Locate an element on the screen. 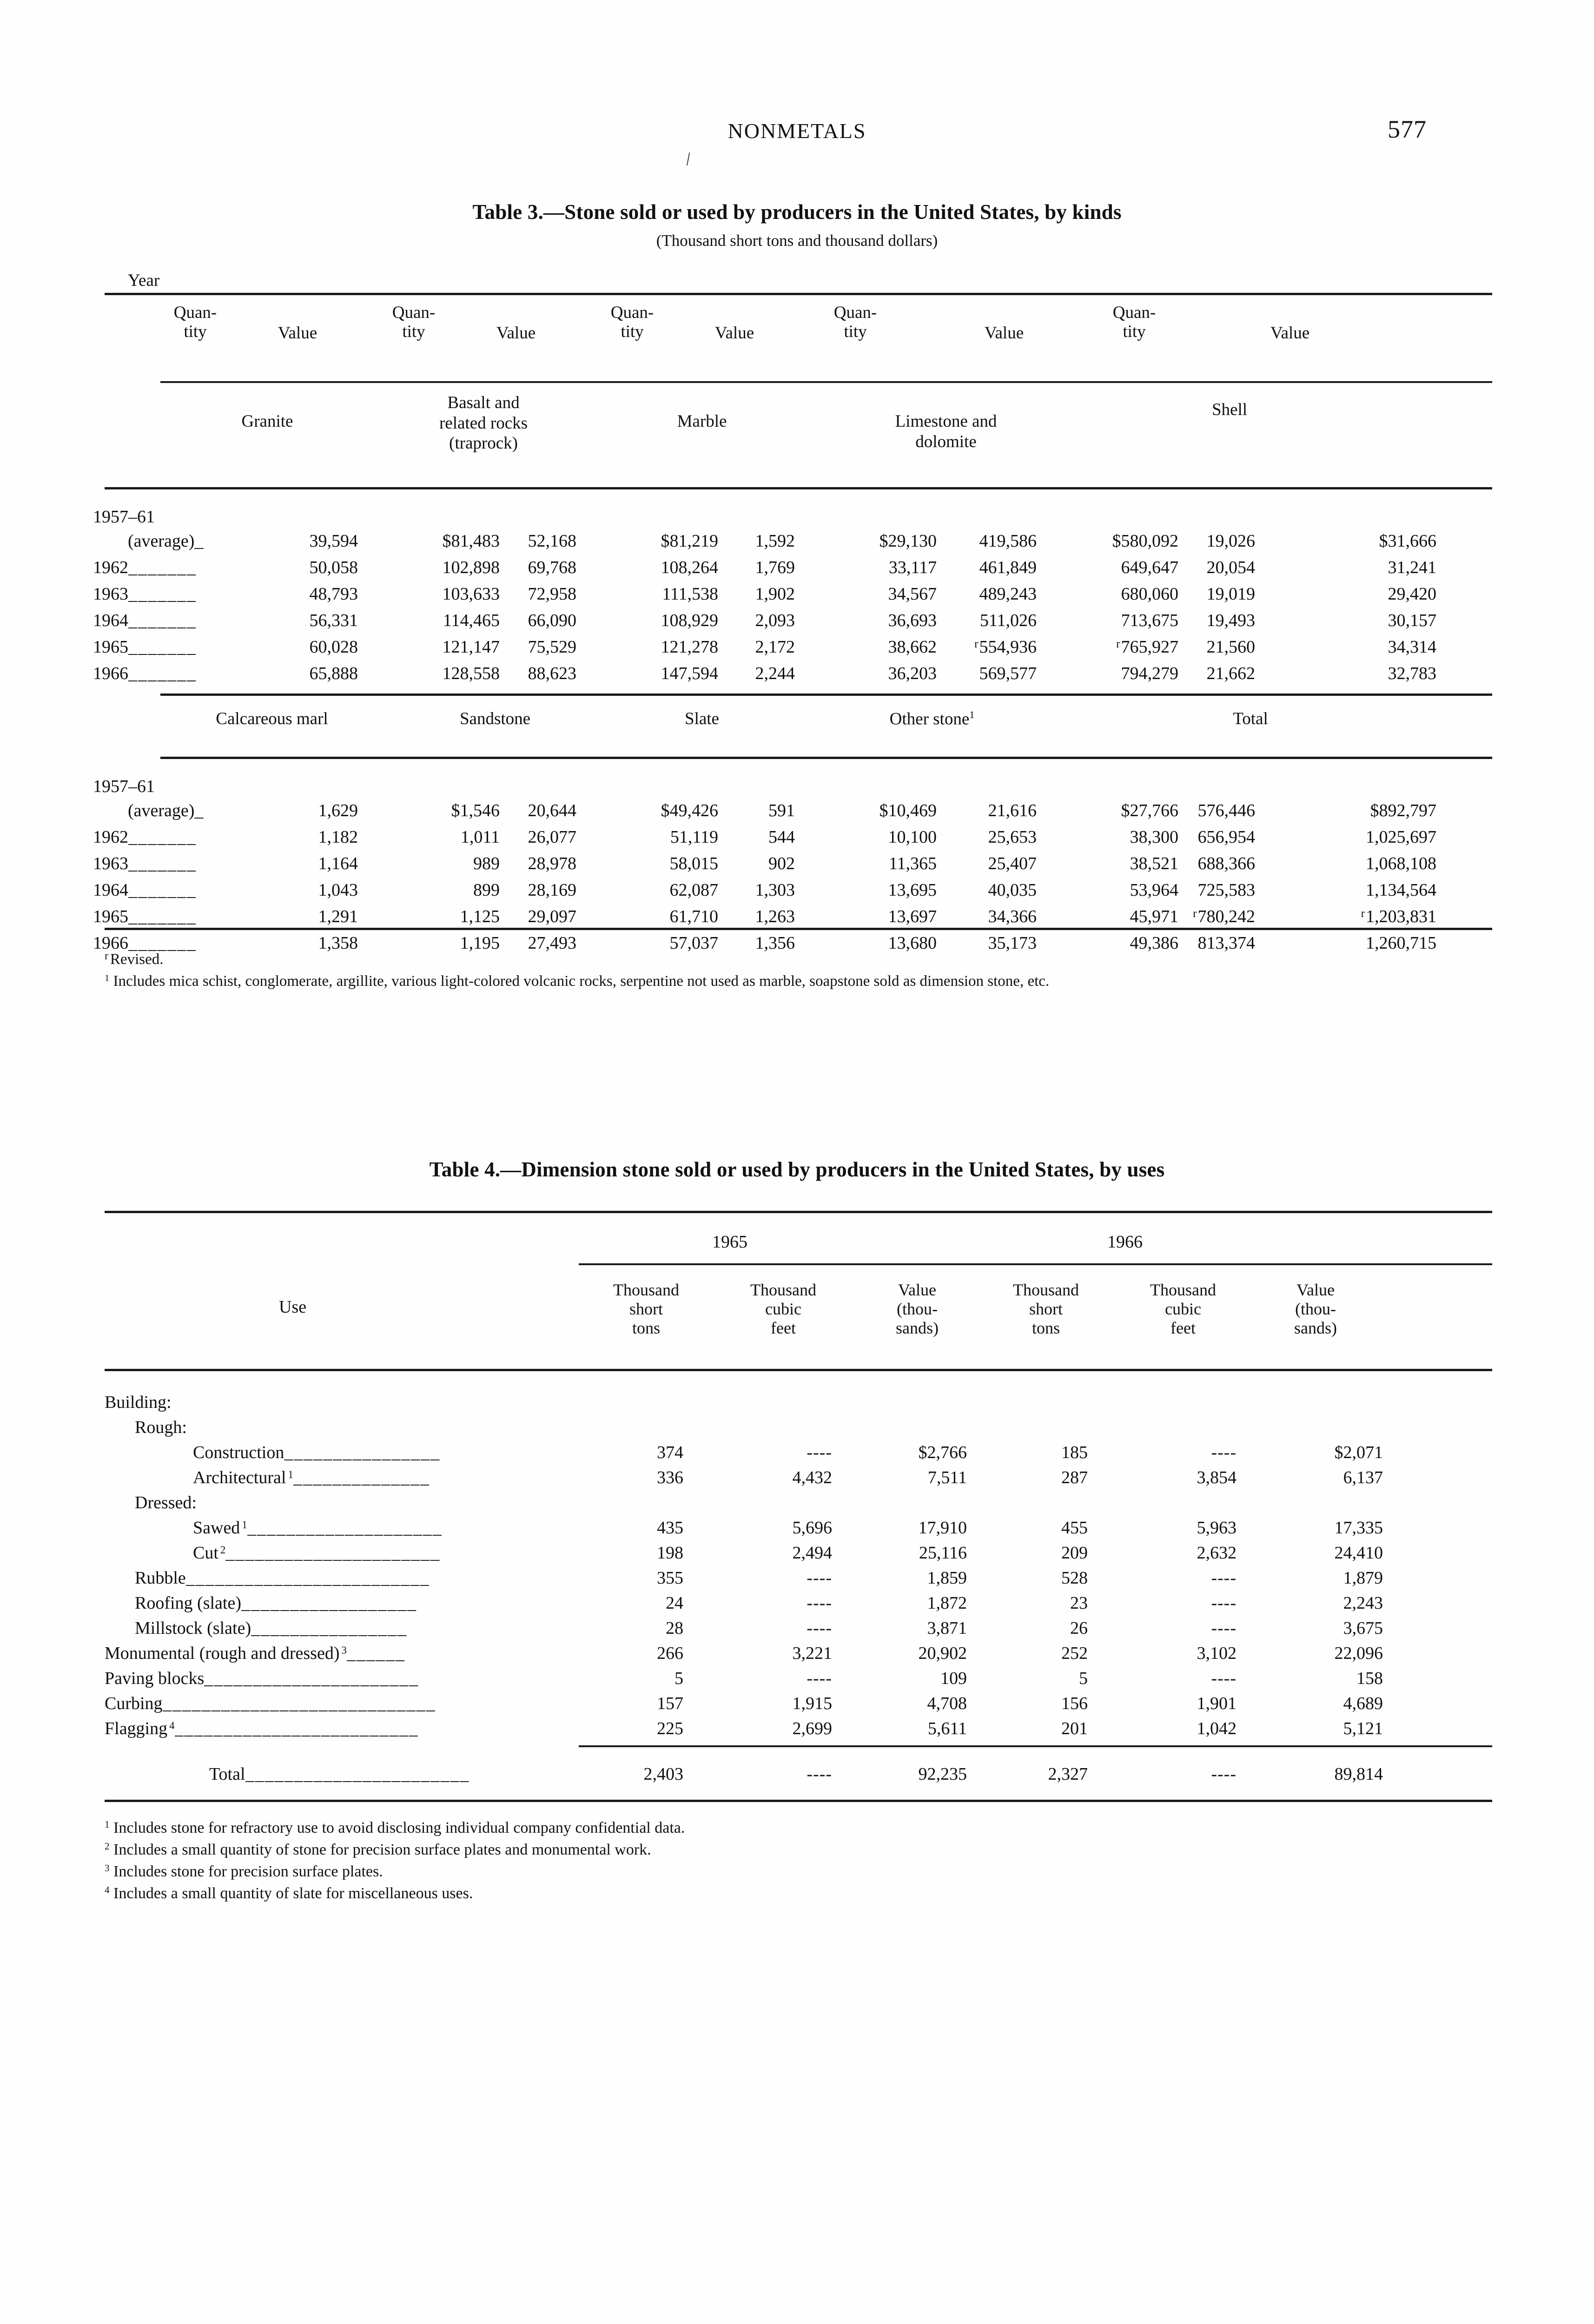  use-label-text: Construction is located at coordinates (238, 1452).